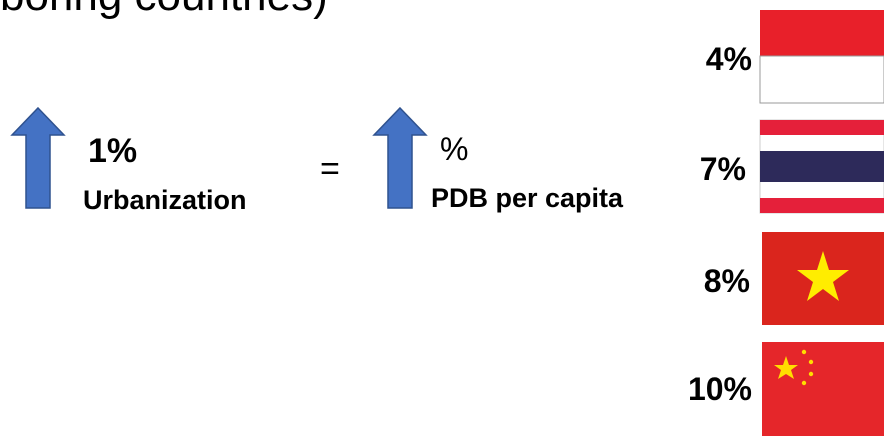 Image resolution: width=884 pixels, height=436 pixels. Describe the element at coordinates (723, 169) in the screenshot. I see `flag-rate: 7%` at that location.